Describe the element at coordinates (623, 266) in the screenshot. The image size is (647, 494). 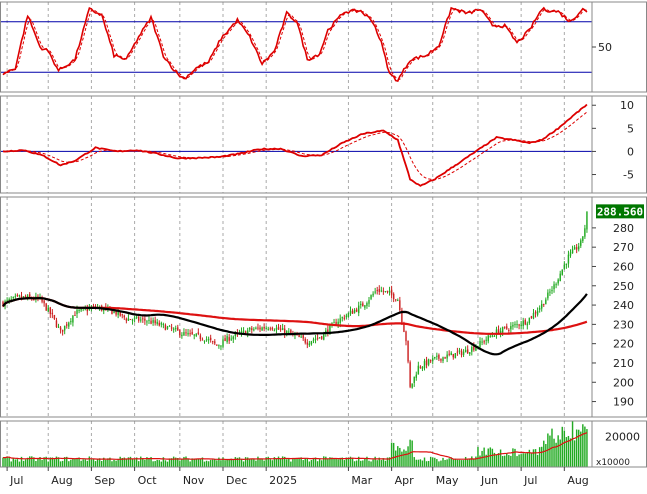
I see `price-tick-label: 260` at that location.